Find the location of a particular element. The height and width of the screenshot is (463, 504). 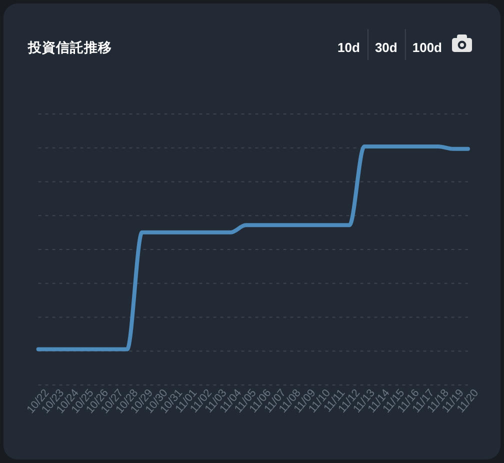

text: 100d is located at coordinates (427, 47).